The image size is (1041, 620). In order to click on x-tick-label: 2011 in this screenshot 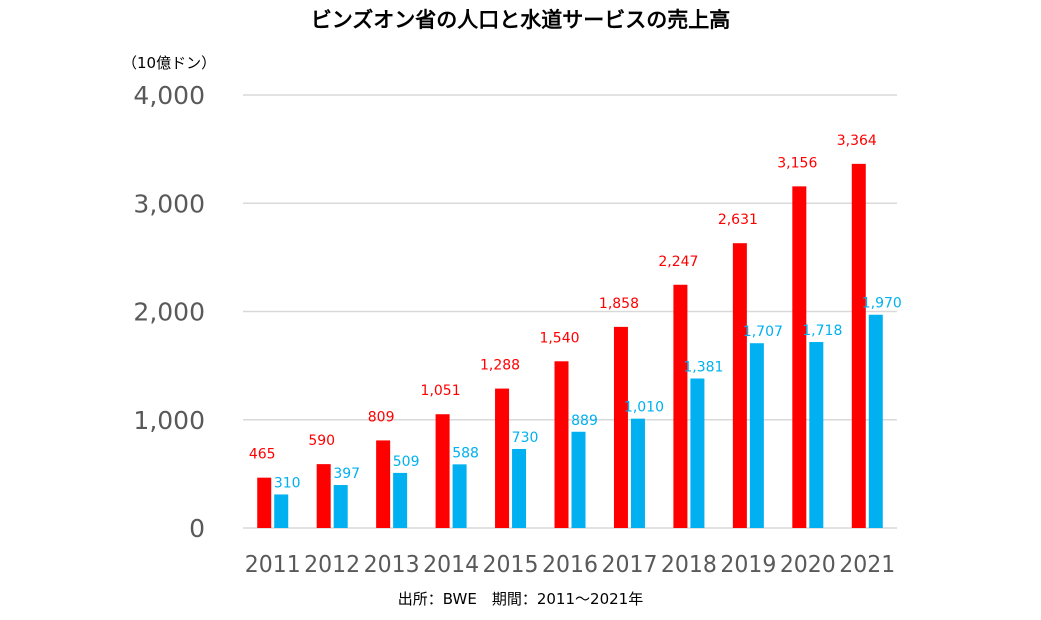, I will do `click(273, 565)`.